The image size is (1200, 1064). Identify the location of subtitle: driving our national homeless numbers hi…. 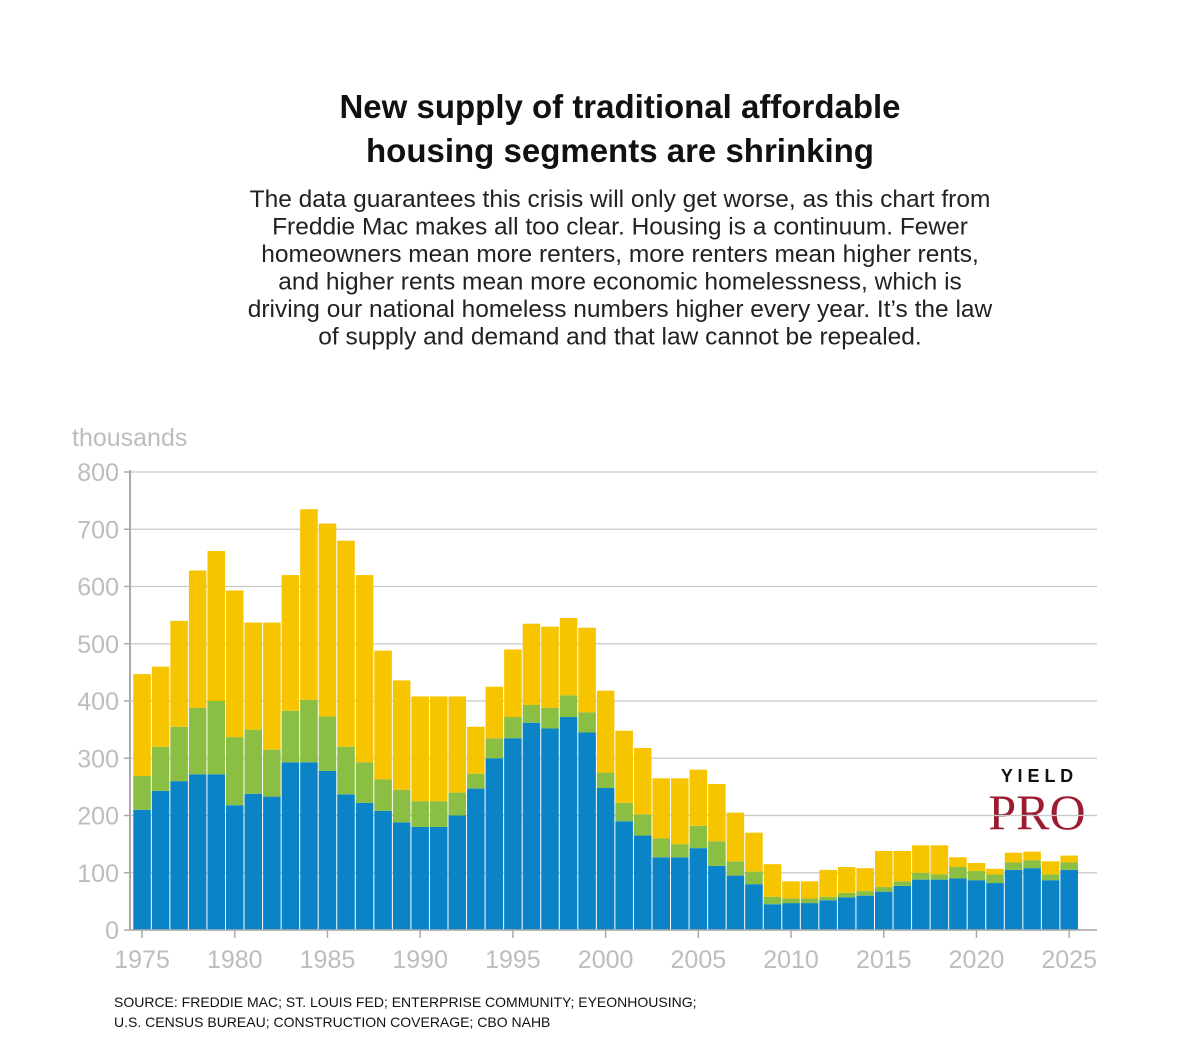
(620, 309).